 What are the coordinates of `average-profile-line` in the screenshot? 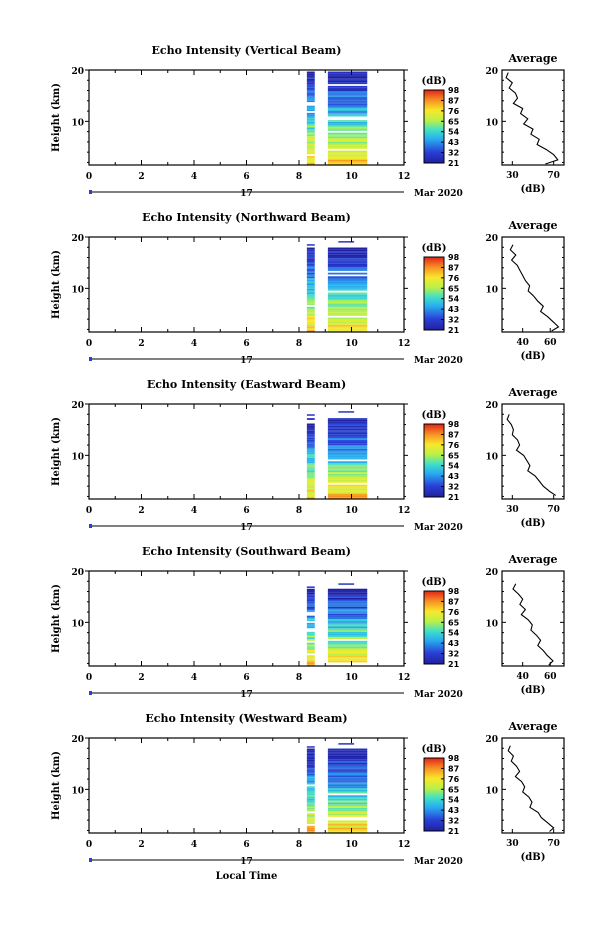 It's located at (531, 455).